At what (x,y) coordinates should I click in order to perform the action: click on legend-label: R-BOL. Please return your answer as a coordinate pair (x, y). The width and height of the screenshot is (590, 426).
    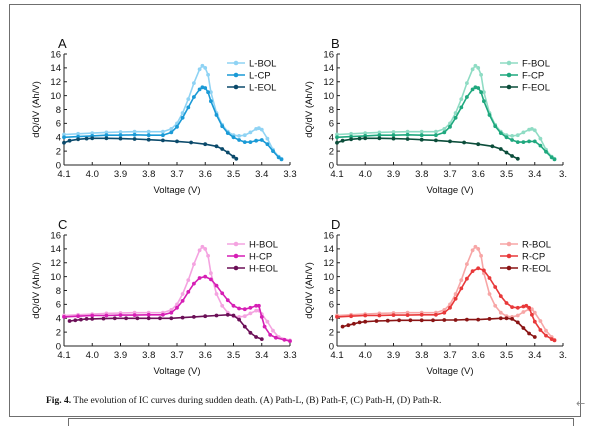
    Looking at the image, I should click on (536, 244).